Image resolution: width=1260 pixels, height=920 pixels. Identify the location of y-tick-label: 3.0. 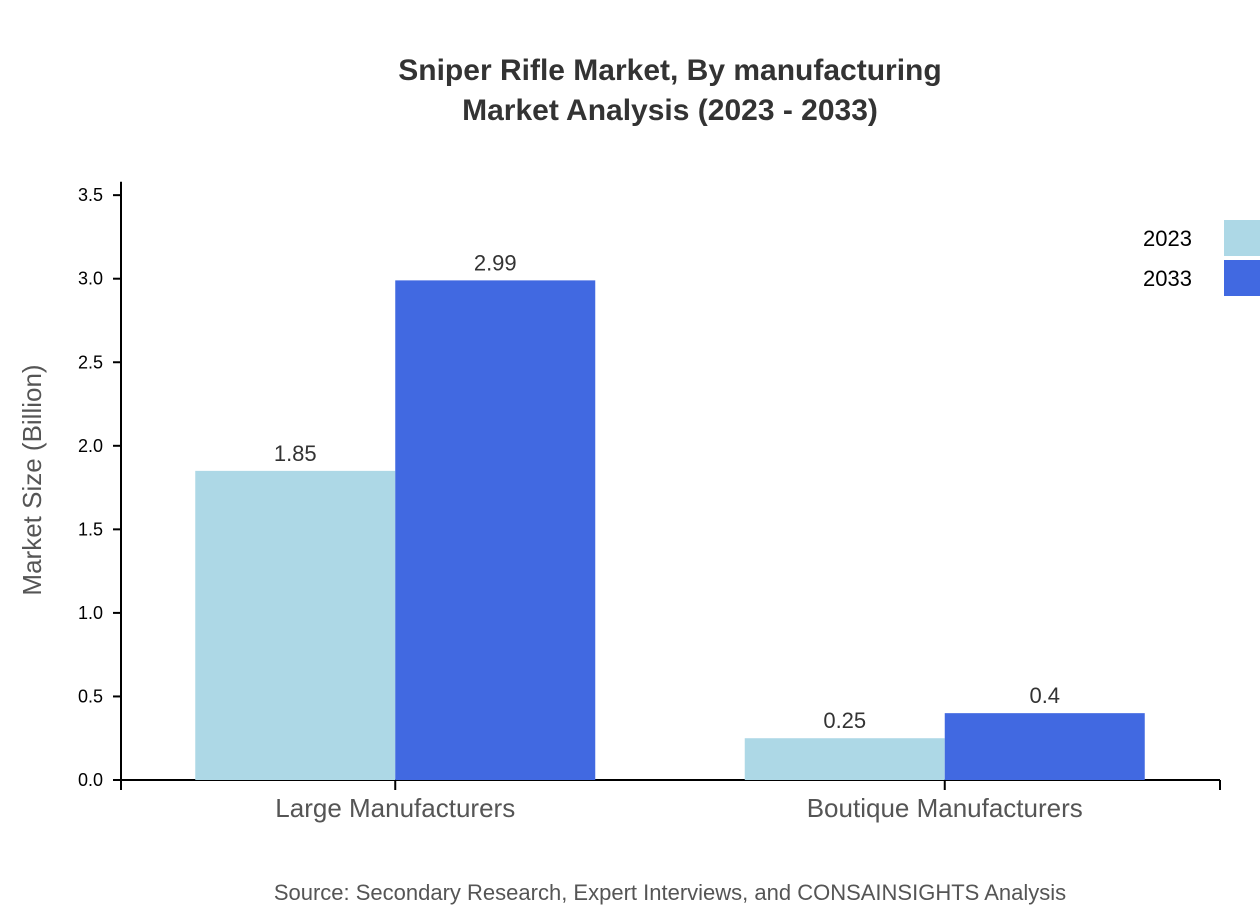
(90, 279).